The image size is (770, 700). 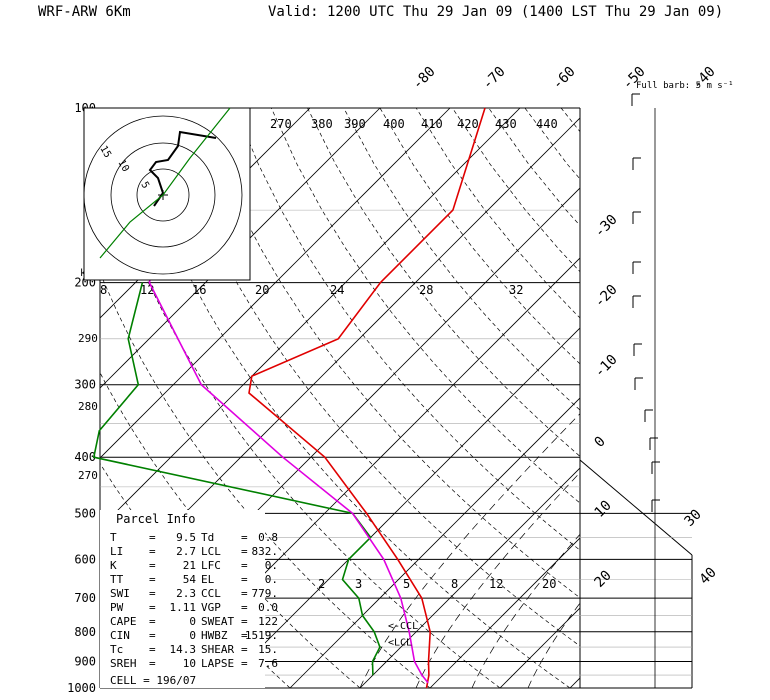 I want to click on isotherm-label: 40, so click(x=708, y=576).